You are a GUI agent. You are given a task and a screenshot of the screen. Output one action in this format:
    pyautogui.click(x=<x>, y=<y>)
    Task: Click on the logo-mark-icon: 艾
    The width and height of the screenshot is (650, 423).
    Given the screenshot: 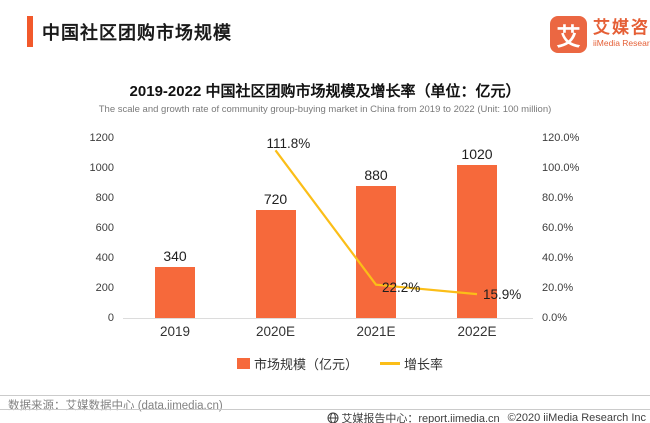 What is the action you would take?
    pyautogui.click(x=568, y=34)
    